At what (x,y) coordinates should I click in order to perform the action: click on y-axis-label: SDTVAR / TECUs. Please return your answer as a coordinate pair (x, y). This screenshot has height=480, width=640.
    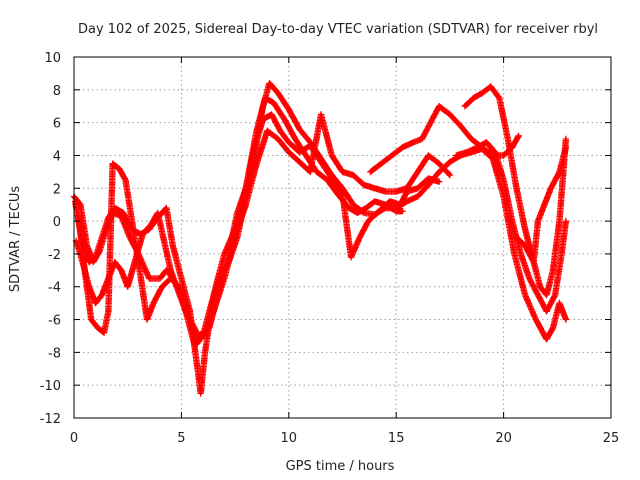
    Looking at the image, I should click on (15, 239).